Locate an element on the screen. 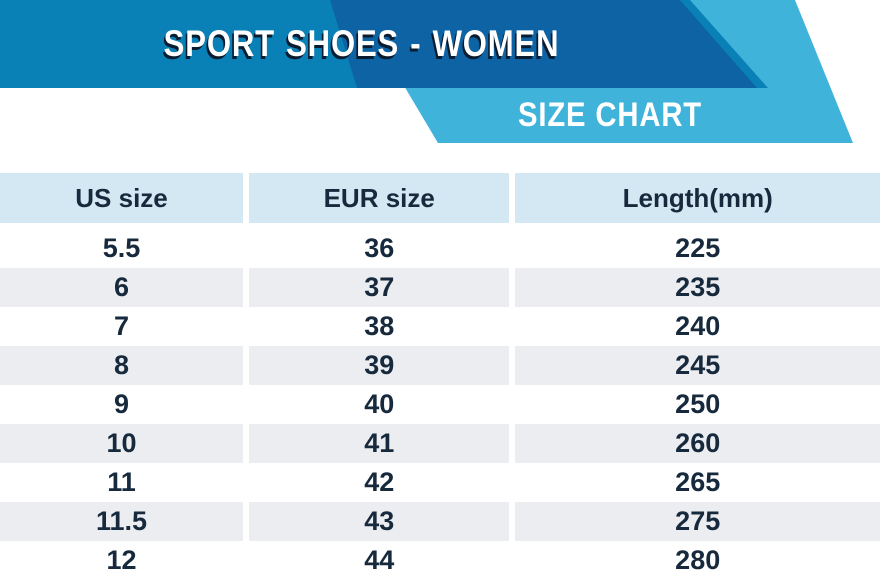 The image size is (880, 588). header-row: US size EUR size Length(mm) is located at coordinates (440, 201).